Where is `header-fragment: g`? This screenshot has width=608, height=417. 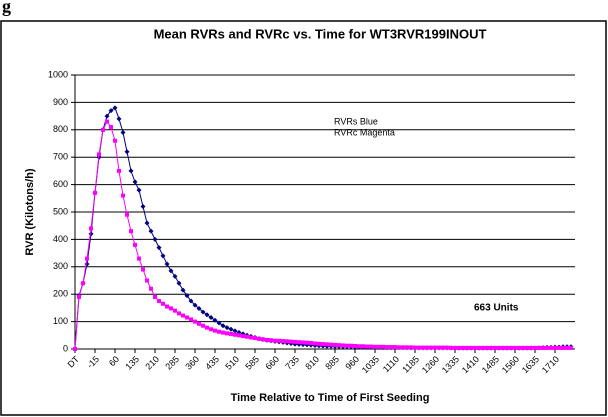
header-fragment: g is located at coordinates (6, 8).